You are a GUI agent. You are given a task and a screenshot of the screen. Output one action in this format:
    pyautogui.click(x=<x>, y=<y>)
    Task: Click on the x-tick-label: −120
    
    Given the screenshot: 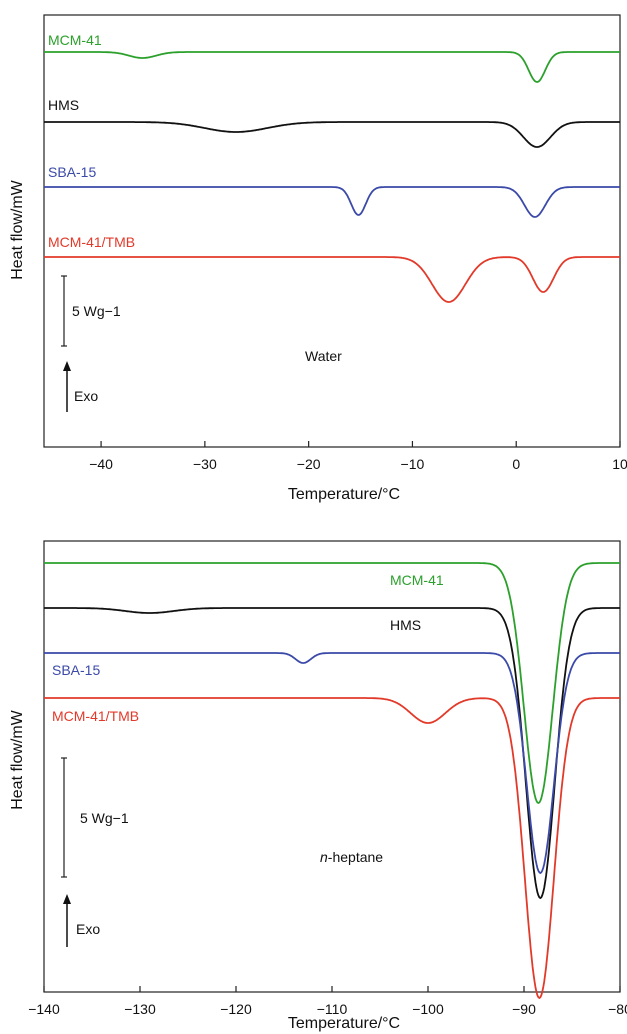 What is the action you would take?
    pyautogui.click(x=236, y=1009)
    